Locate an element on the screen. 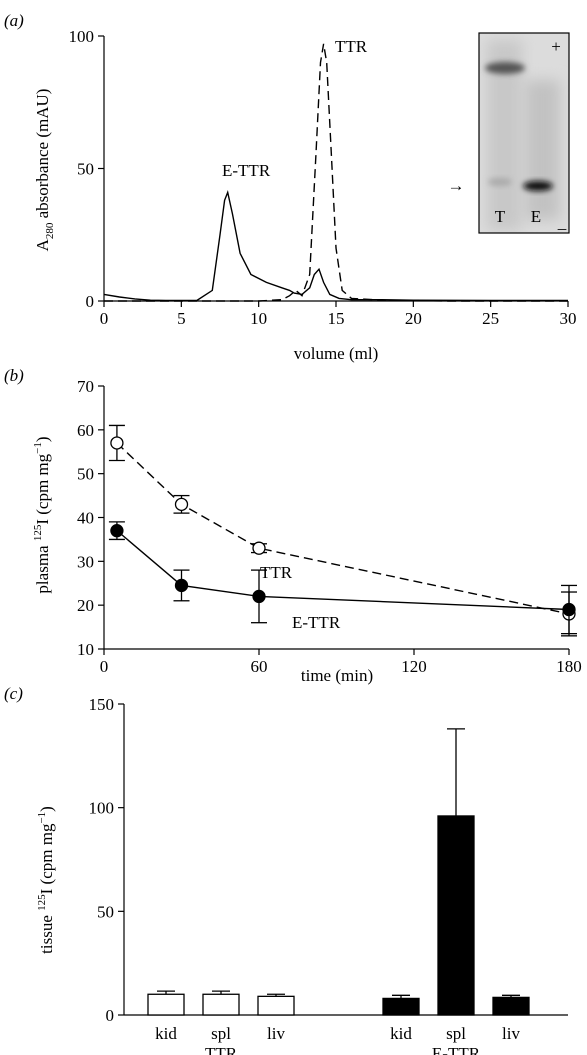 The image size is (587, 1055). panel-b-x-tick-label: 120 is located at coordinates (414, 666).